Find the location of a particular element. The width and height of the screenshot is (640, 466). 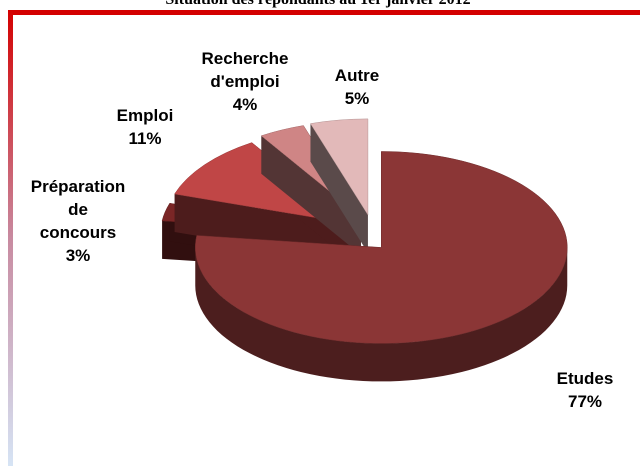

slice is located at coordinates (339, 185).